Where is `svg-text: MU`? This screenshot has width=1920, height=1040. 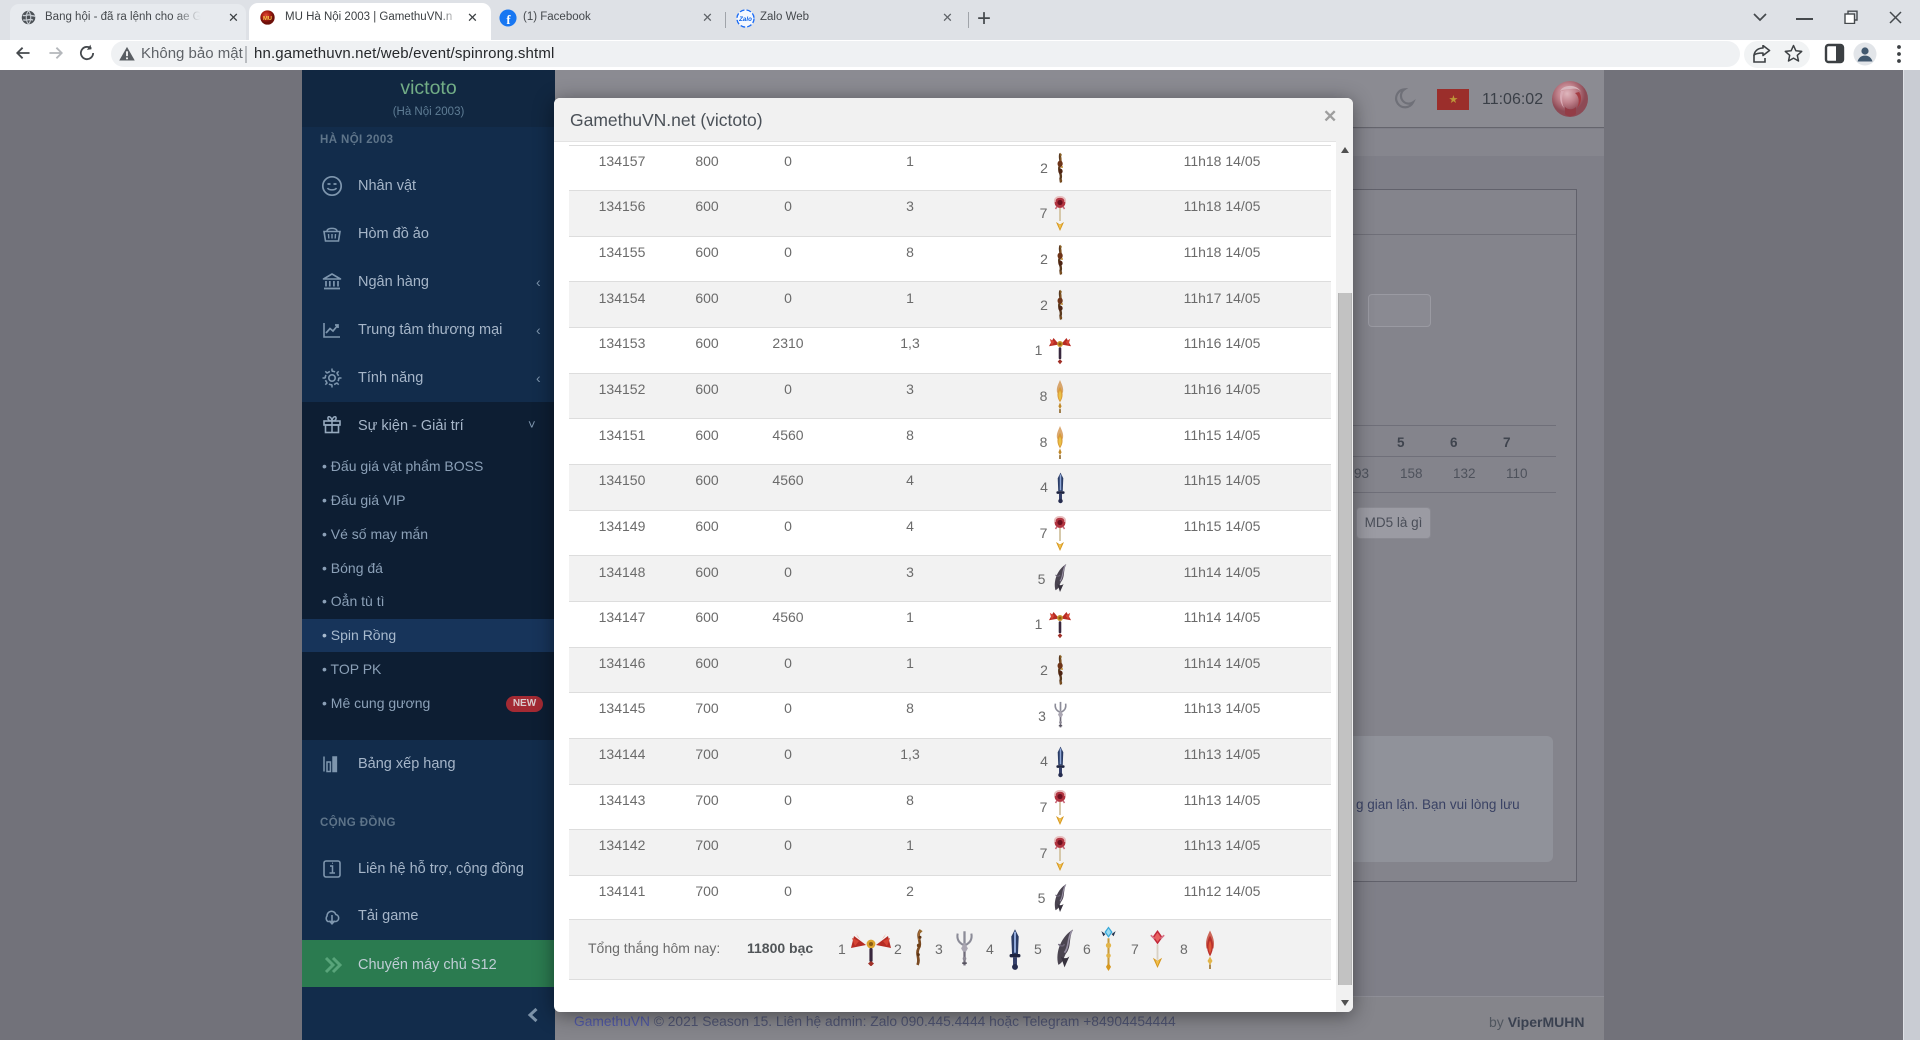
svg-text: MU is located at coordinates (267, 19).